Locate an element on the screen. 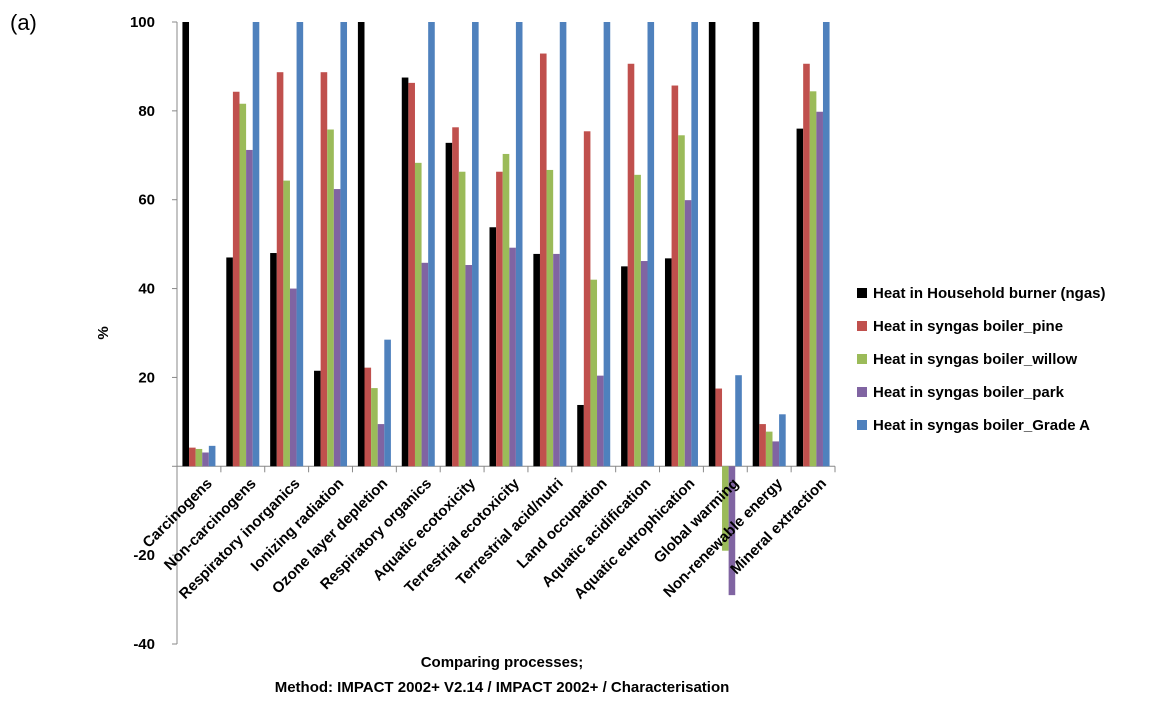 The height and width of the screenshot is (704, 1161). panel-label: (a) is located at coordinates (23, 22).